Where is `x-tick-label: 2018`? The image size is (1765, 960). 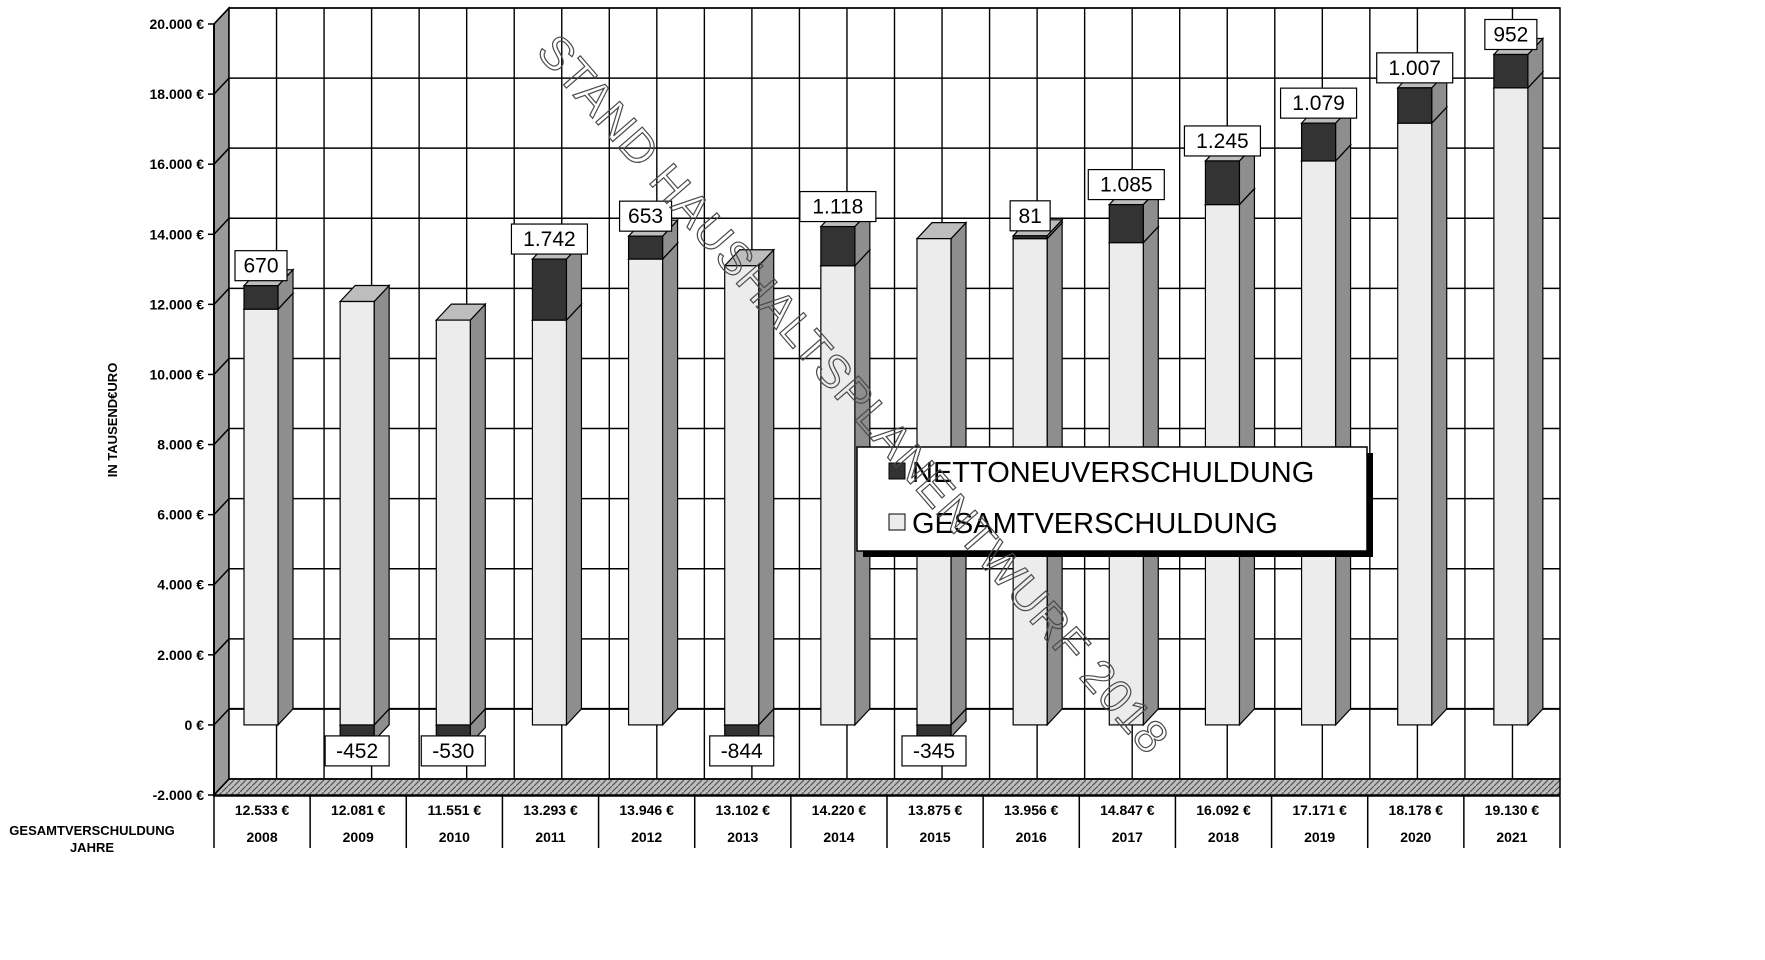 x-tick-label: 2018 is located at coordinates (1223, 837).